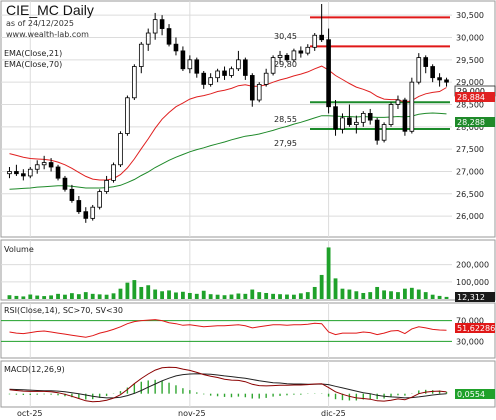 The height and width of the screenshot is (420, 496). Describe the element at coordinates (285, 143) in the screenshot. I see `level-label-27-95: 27,95` at that location.